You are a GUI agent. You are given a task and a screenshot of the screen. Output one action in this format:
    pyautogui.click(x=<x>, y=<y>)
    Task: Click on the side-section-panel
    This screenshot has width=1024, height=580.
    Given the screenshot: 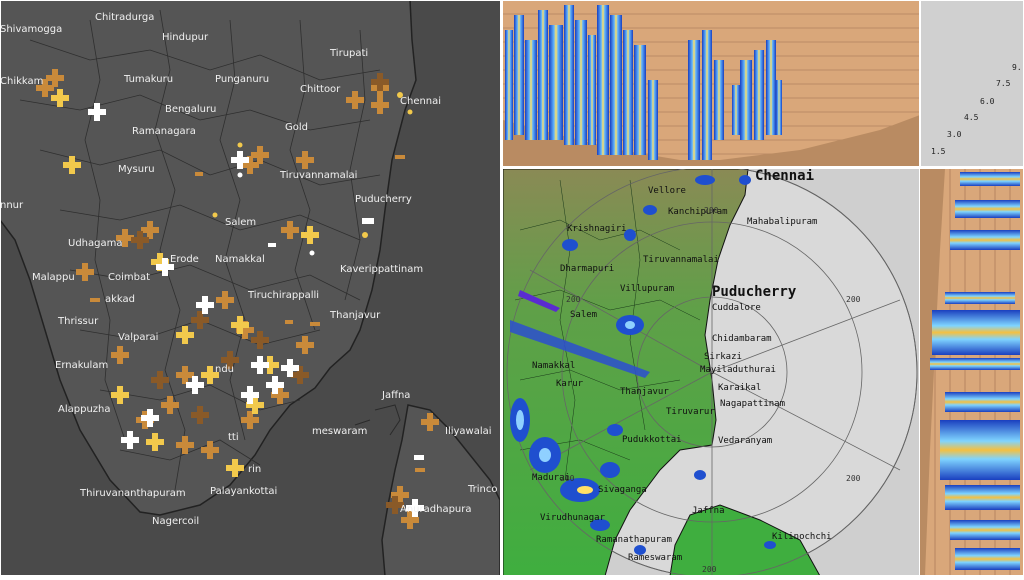 What is the action you would take?
    pyautogui.click(x=971, y=372)
    